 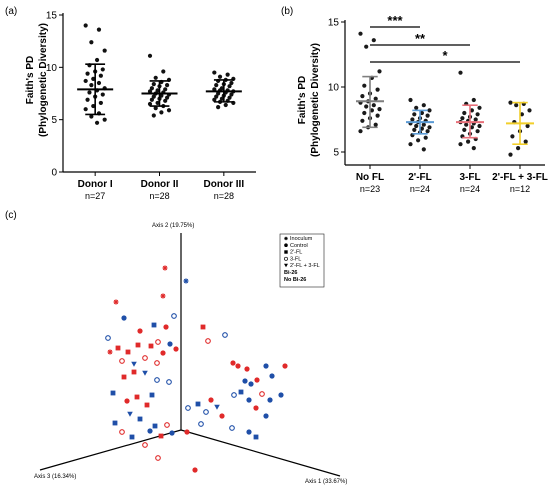 What do you see at coordinates (286, 252) in the screenshot?
I see `legend-marker-square` at bounding box center [286, 252].